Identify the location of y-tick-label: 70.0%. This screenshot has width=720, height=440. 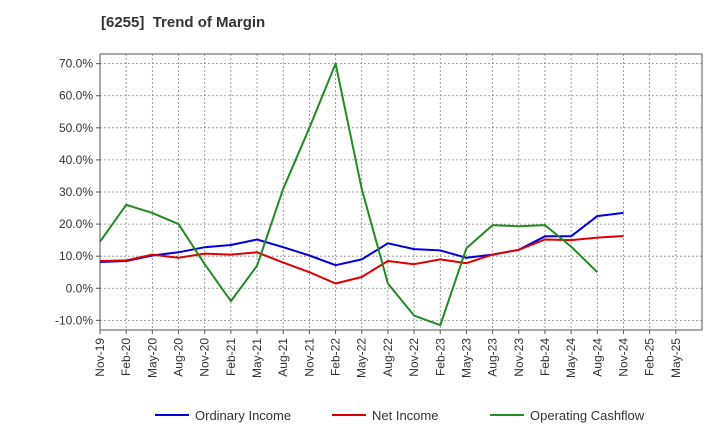
(76, 64).